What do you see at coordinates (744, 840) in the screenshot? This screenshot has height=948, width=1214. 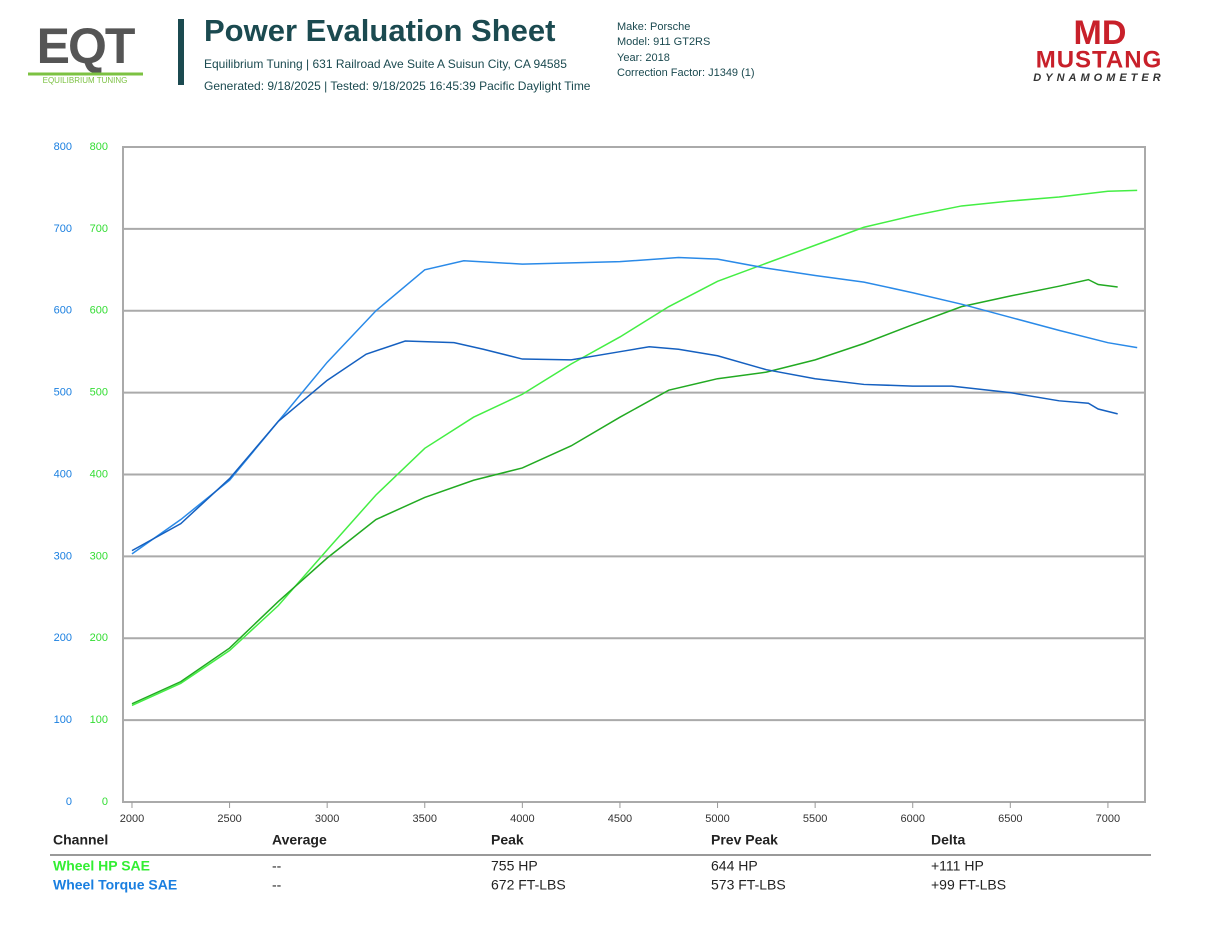 I see `column-header: Prev Peak` at bounding box center [744, 840].